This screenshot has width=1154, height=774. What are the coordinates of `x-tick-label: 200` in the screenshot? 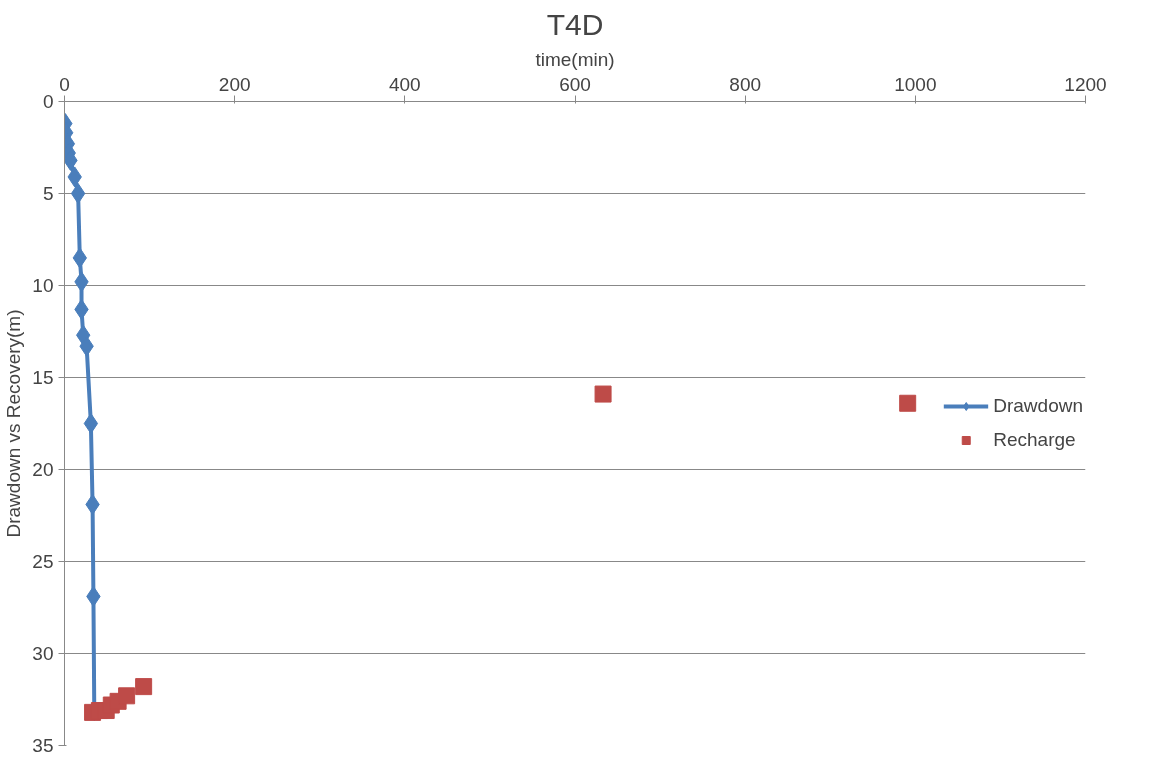 It's located at (234, 84).